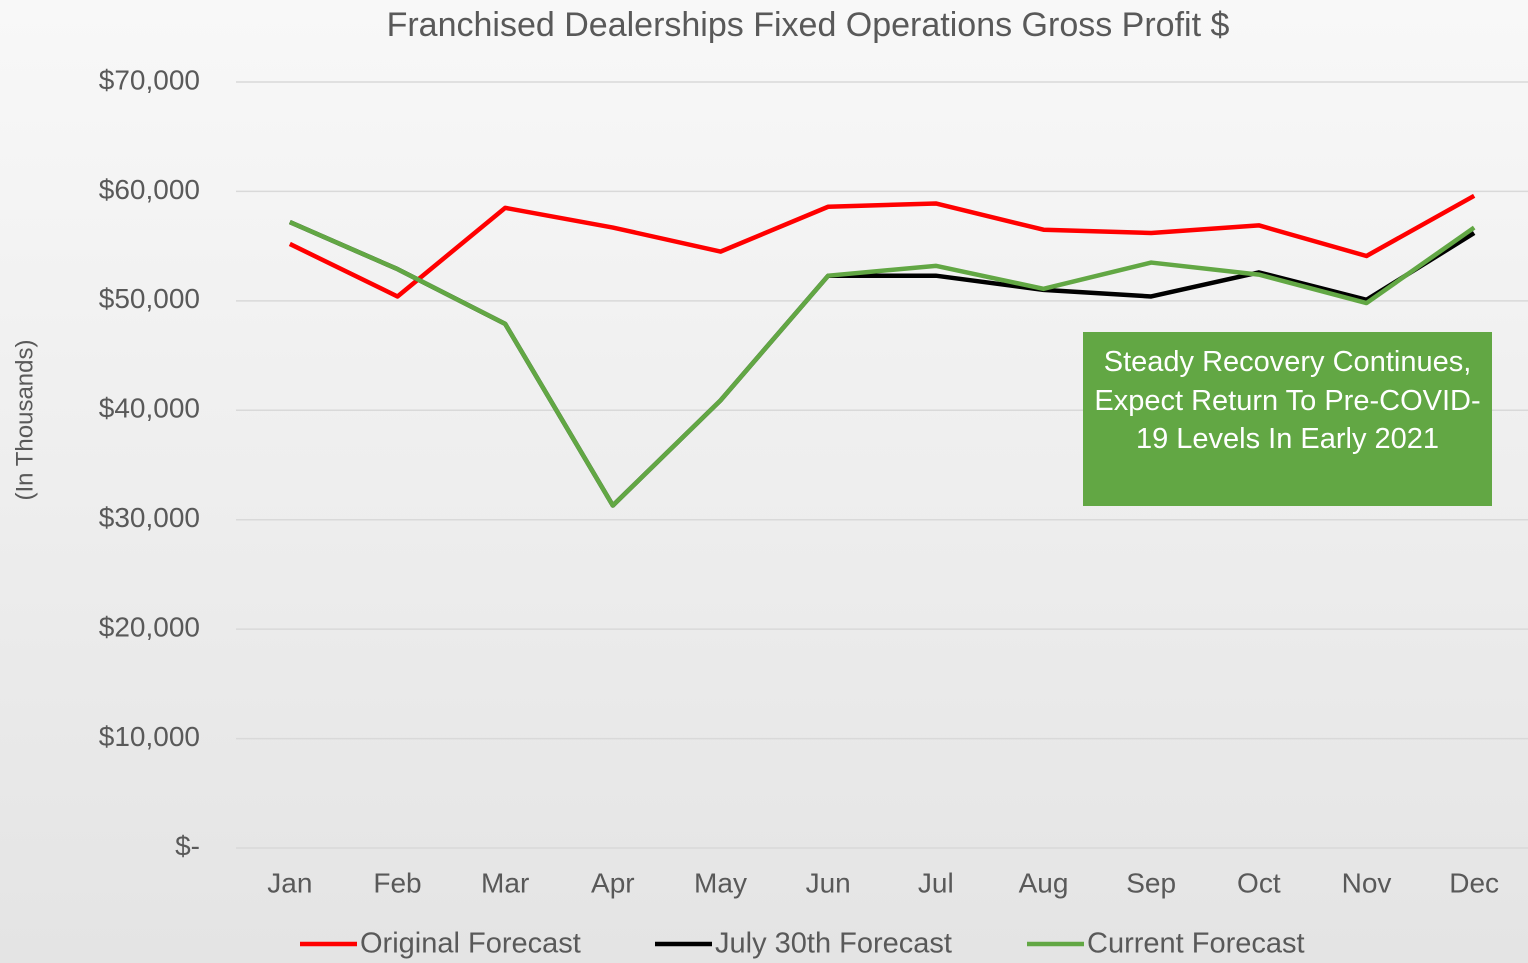 The height and width of the screenshot is (963, 1528). Describe the element at coordinates (505, 882) in the screenshot. I see `x-tick-label: Mar` at that location.